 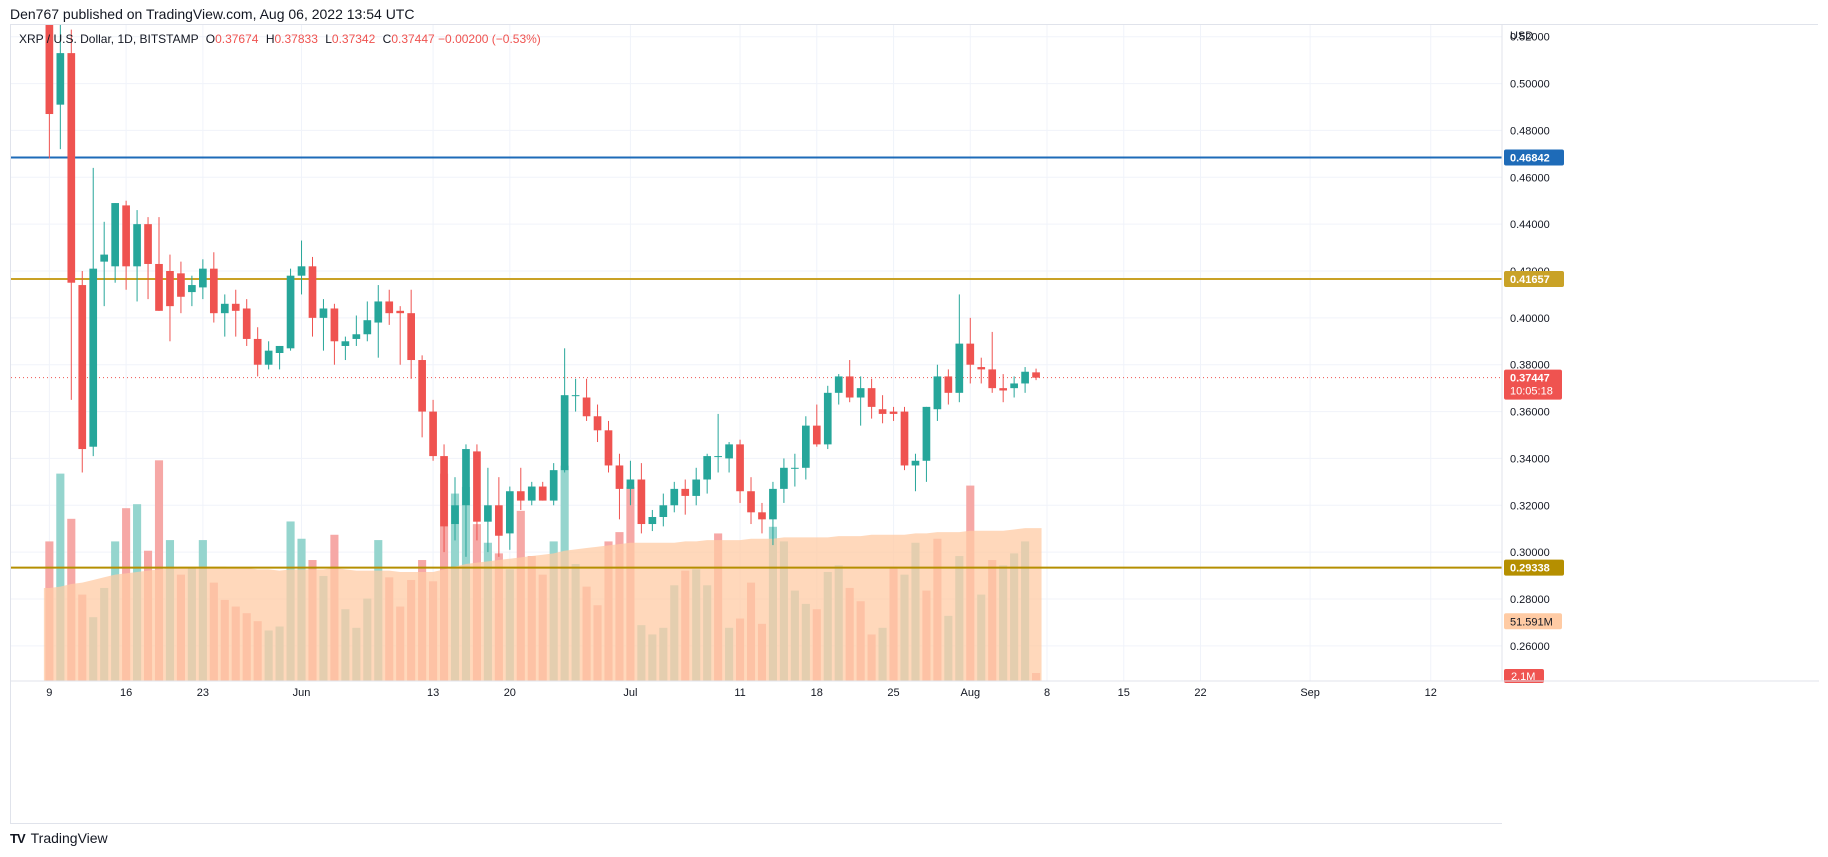 What do you see at coordinates (60, 577) in the screenshot?
I see `volume-bar` at bounding box center [60, 577].